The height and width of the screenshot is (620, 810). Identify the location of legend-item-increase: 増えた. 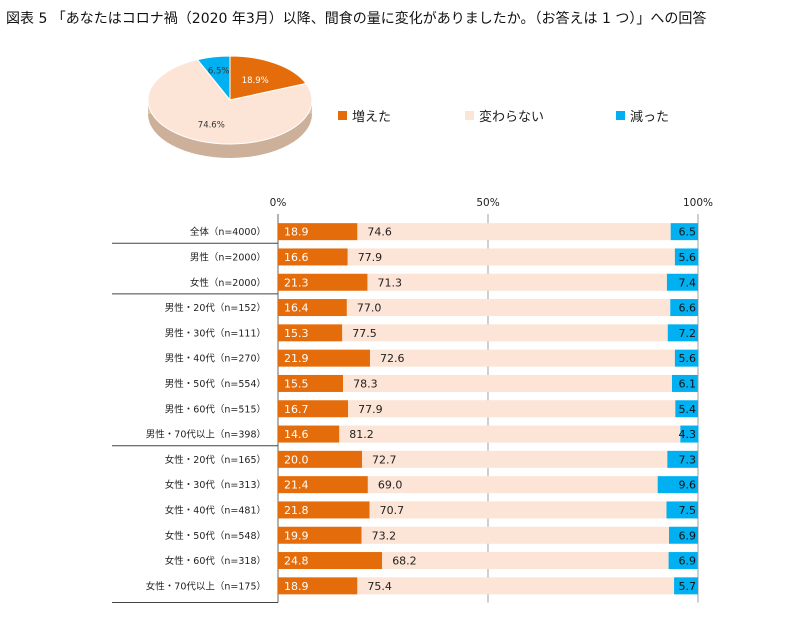
(364, 115).